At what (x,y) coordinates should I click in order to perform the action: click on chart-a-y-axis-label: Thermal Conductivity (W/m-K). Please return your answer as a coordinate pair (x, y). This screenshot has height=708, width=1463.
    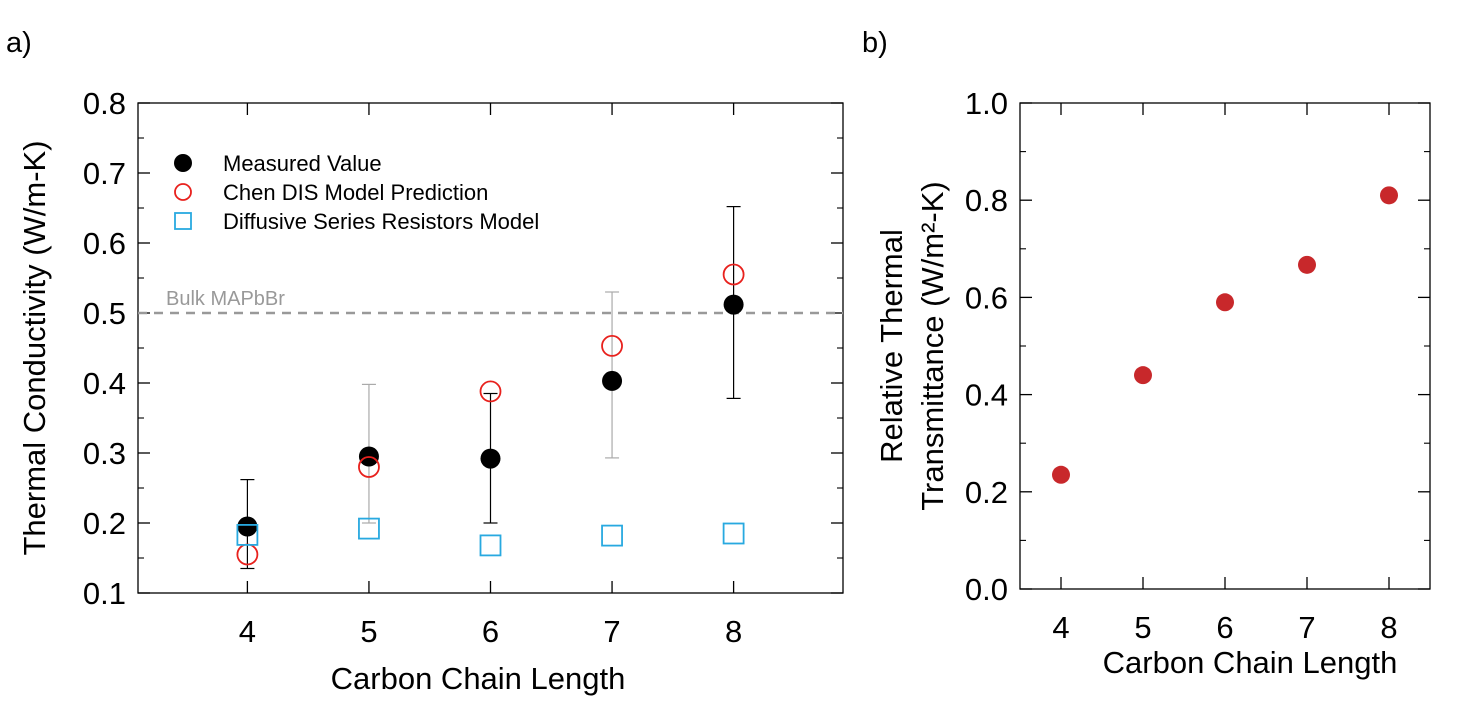
    Looking at the image, I should click on (34, 347).